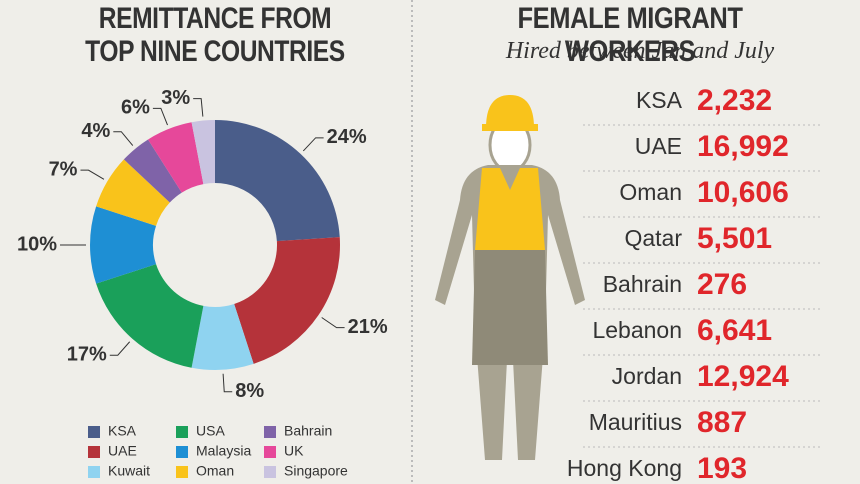 Image resolution: width=860 pixels, height=484 pixels. Describe the element at coordinates (722, 422) in the screenshot. I see `row-value: 887` at that location.